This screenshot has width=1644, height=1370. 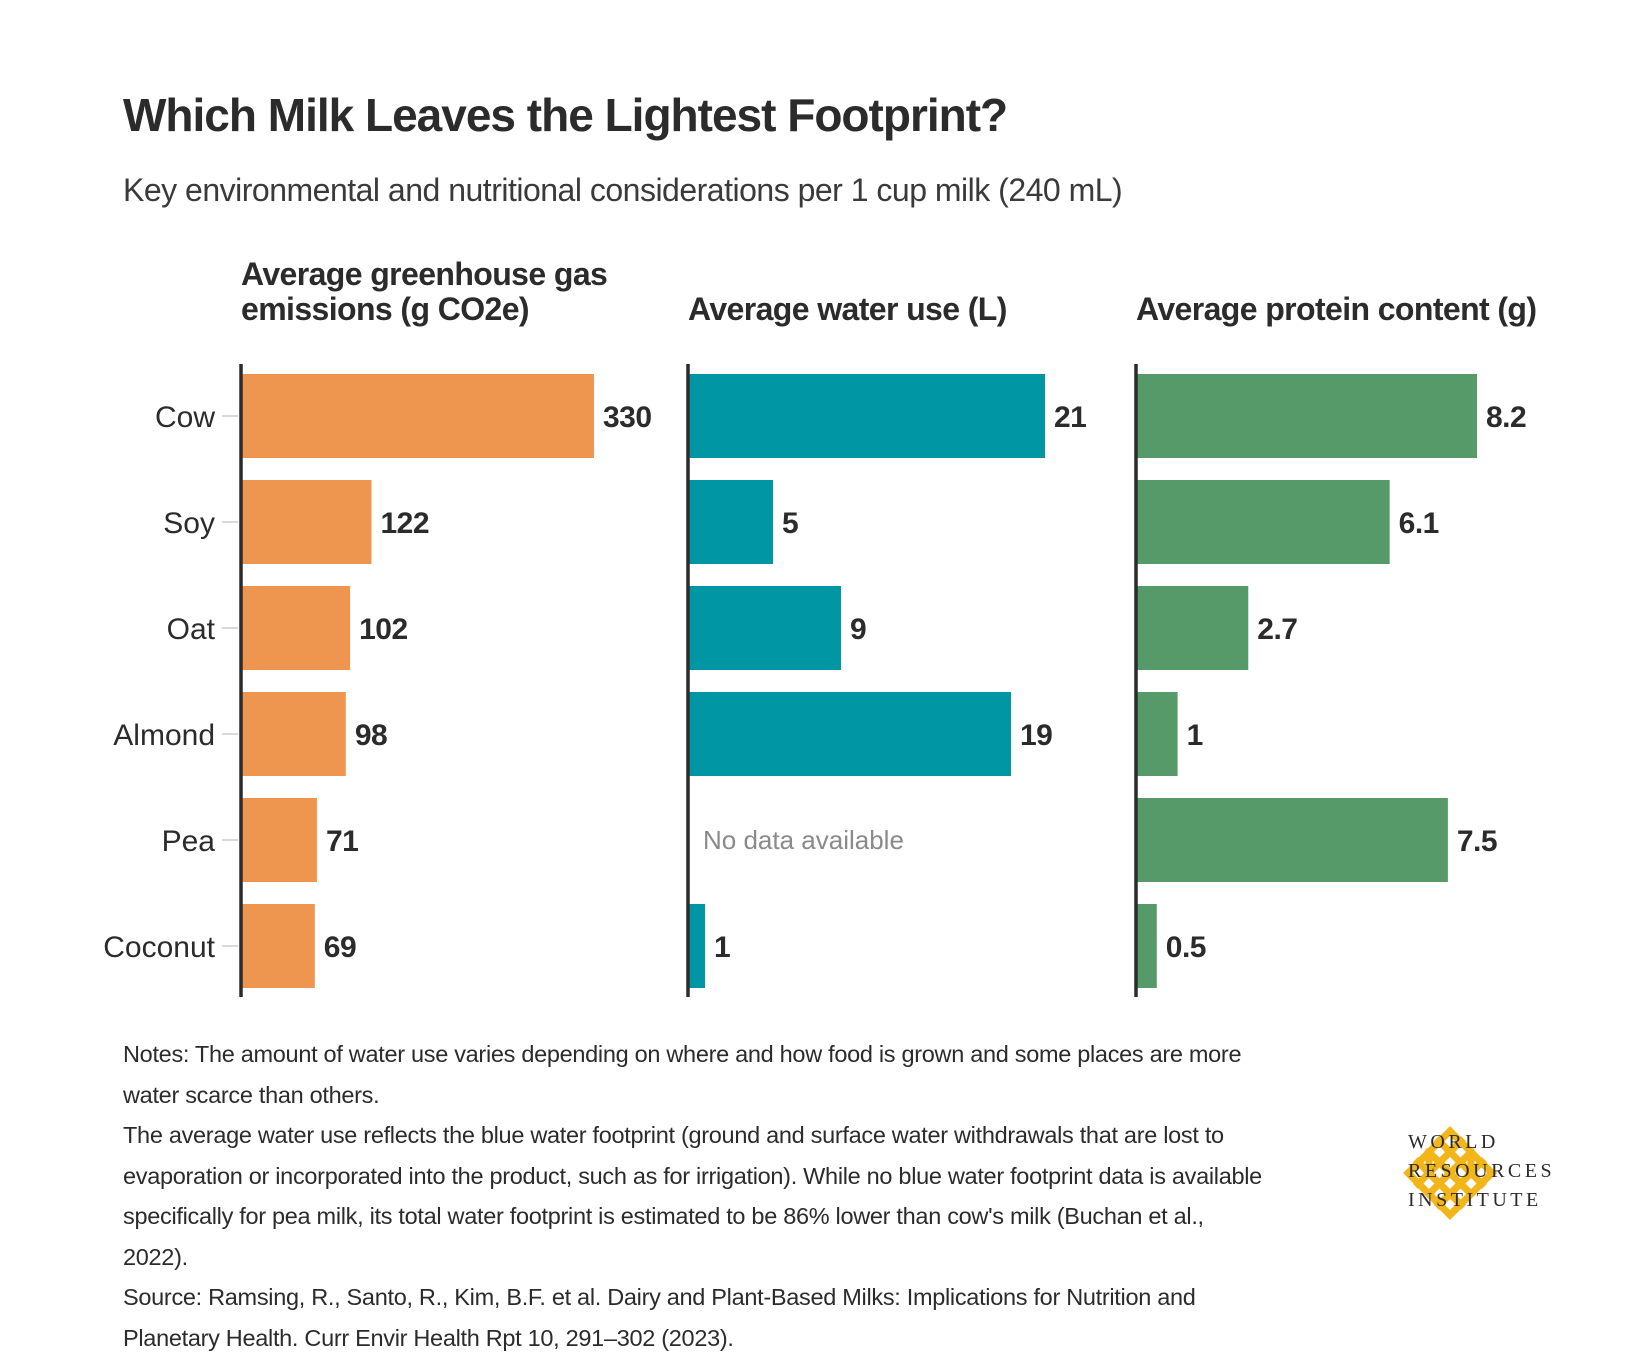 I want to click on bar-protein-oat, so click(x=1192, y=628).